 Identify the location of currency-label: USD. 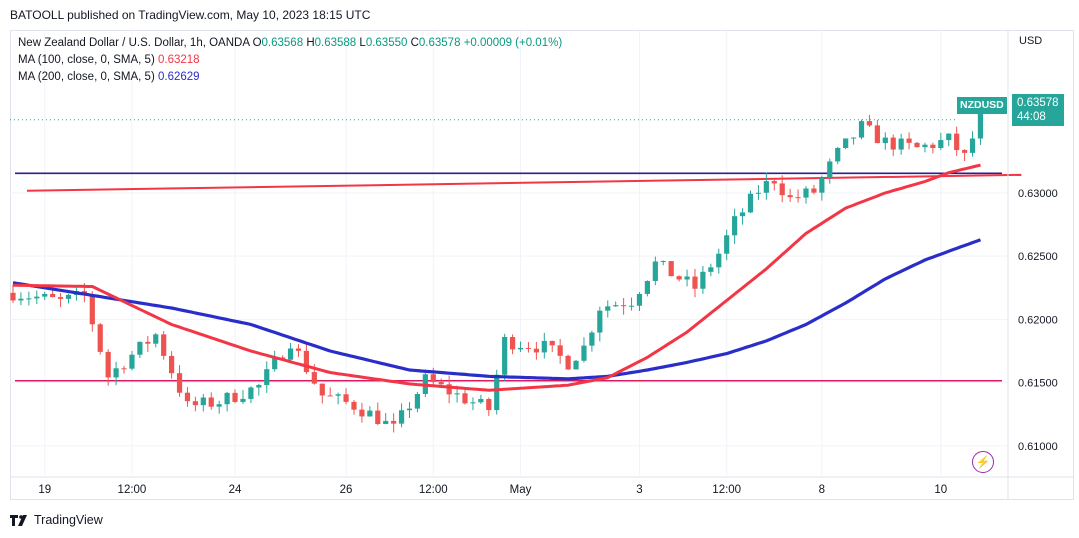
(1031, 41).